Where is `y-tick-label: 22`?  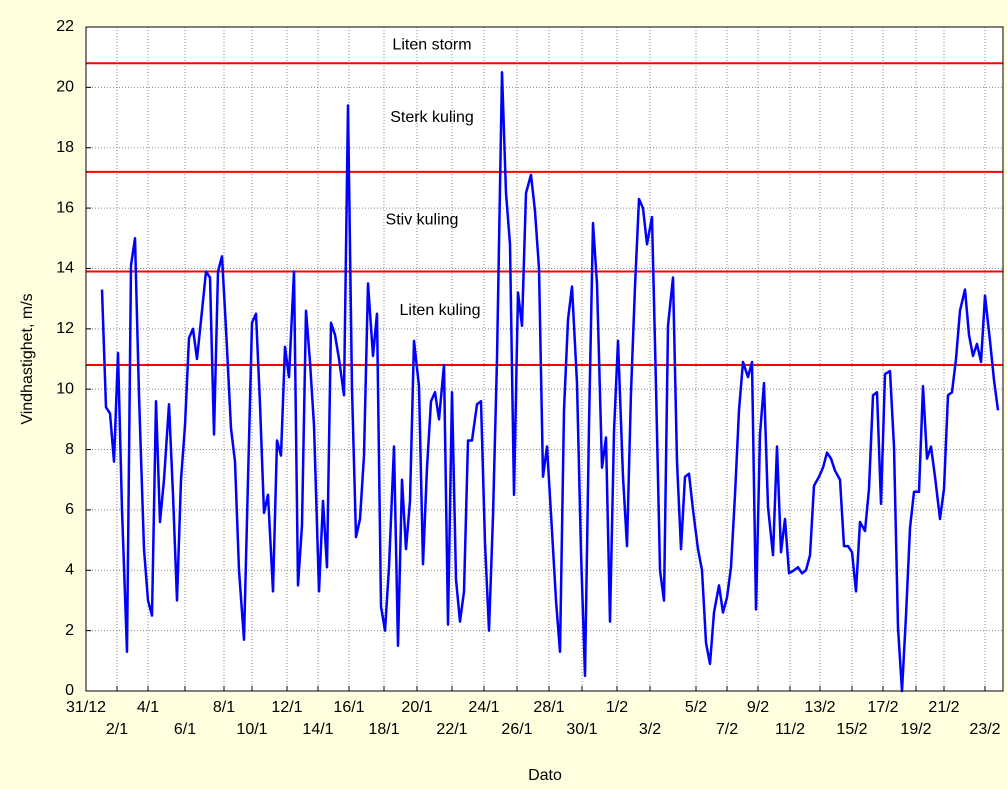 y-tick-label: 22 is located at coordinates (65, 26).